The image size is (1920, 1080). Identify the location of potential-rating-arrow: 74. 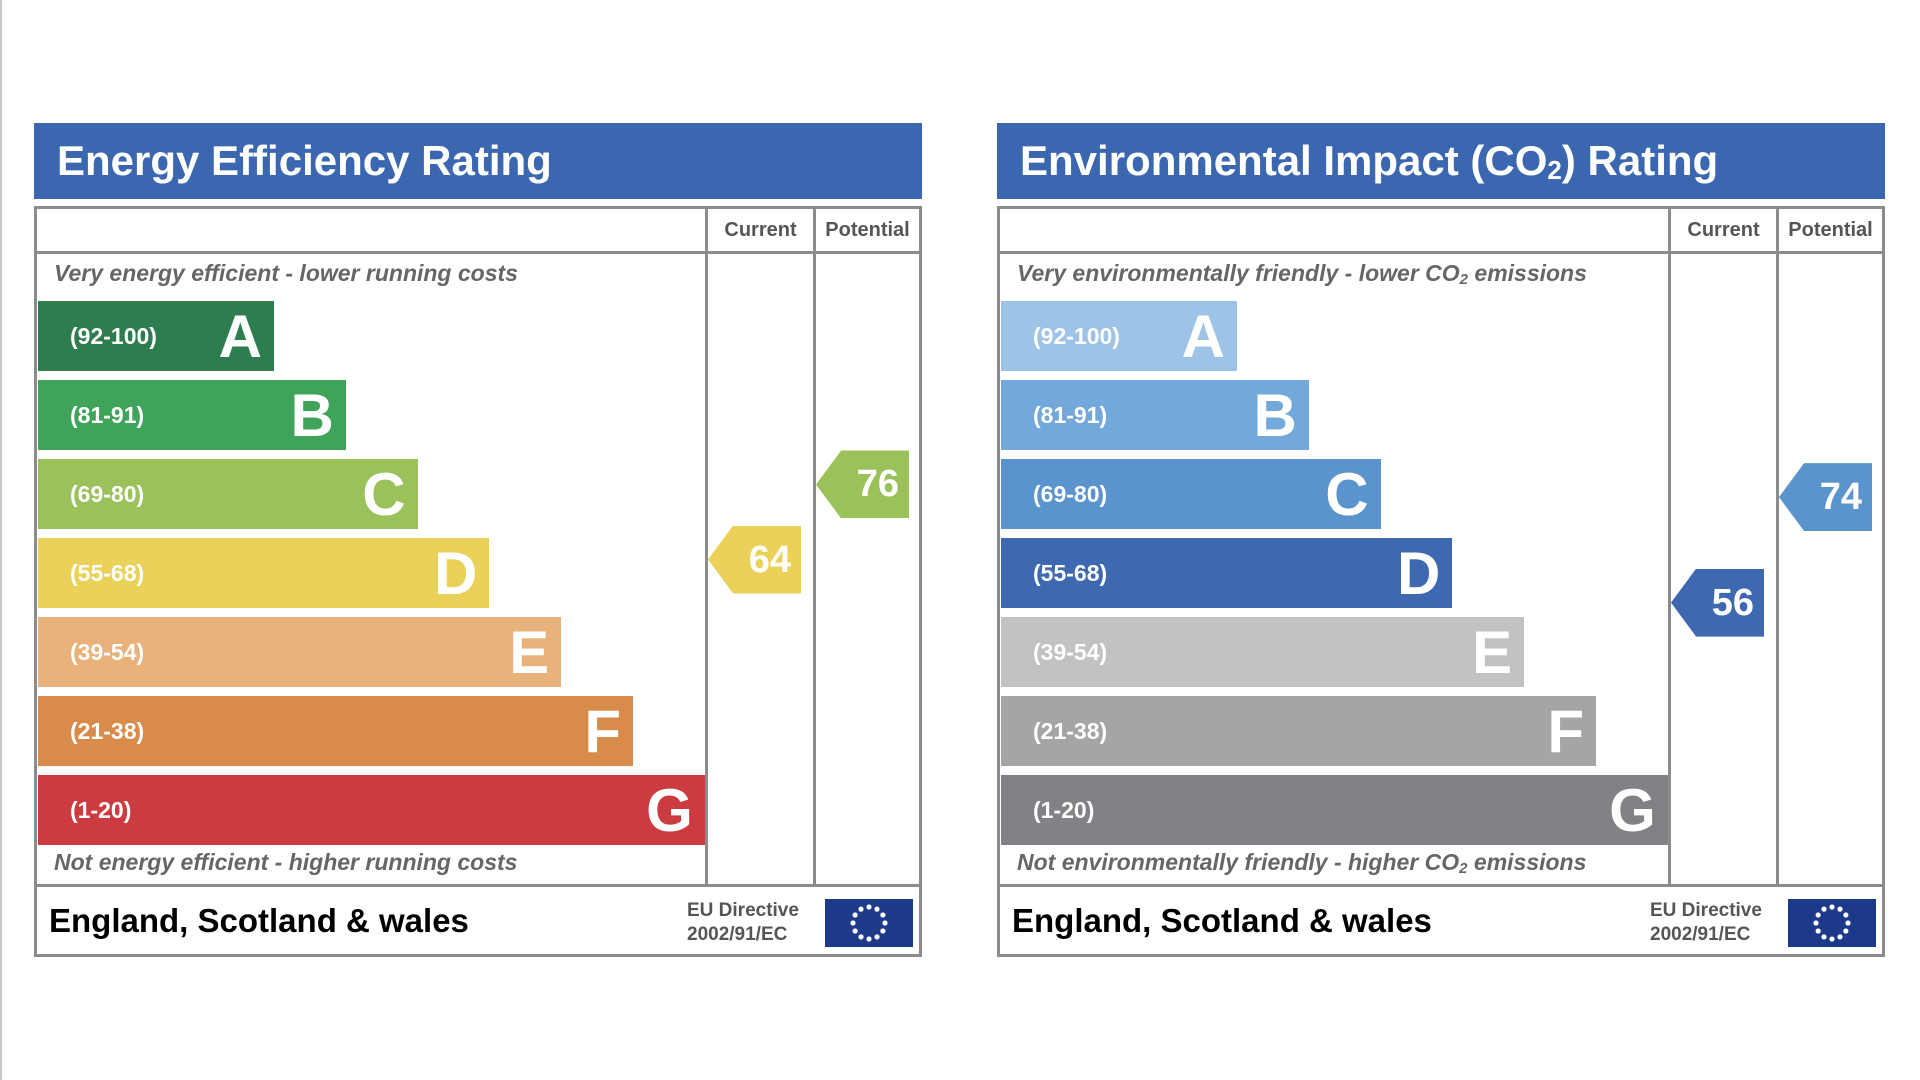
(1825, 497).